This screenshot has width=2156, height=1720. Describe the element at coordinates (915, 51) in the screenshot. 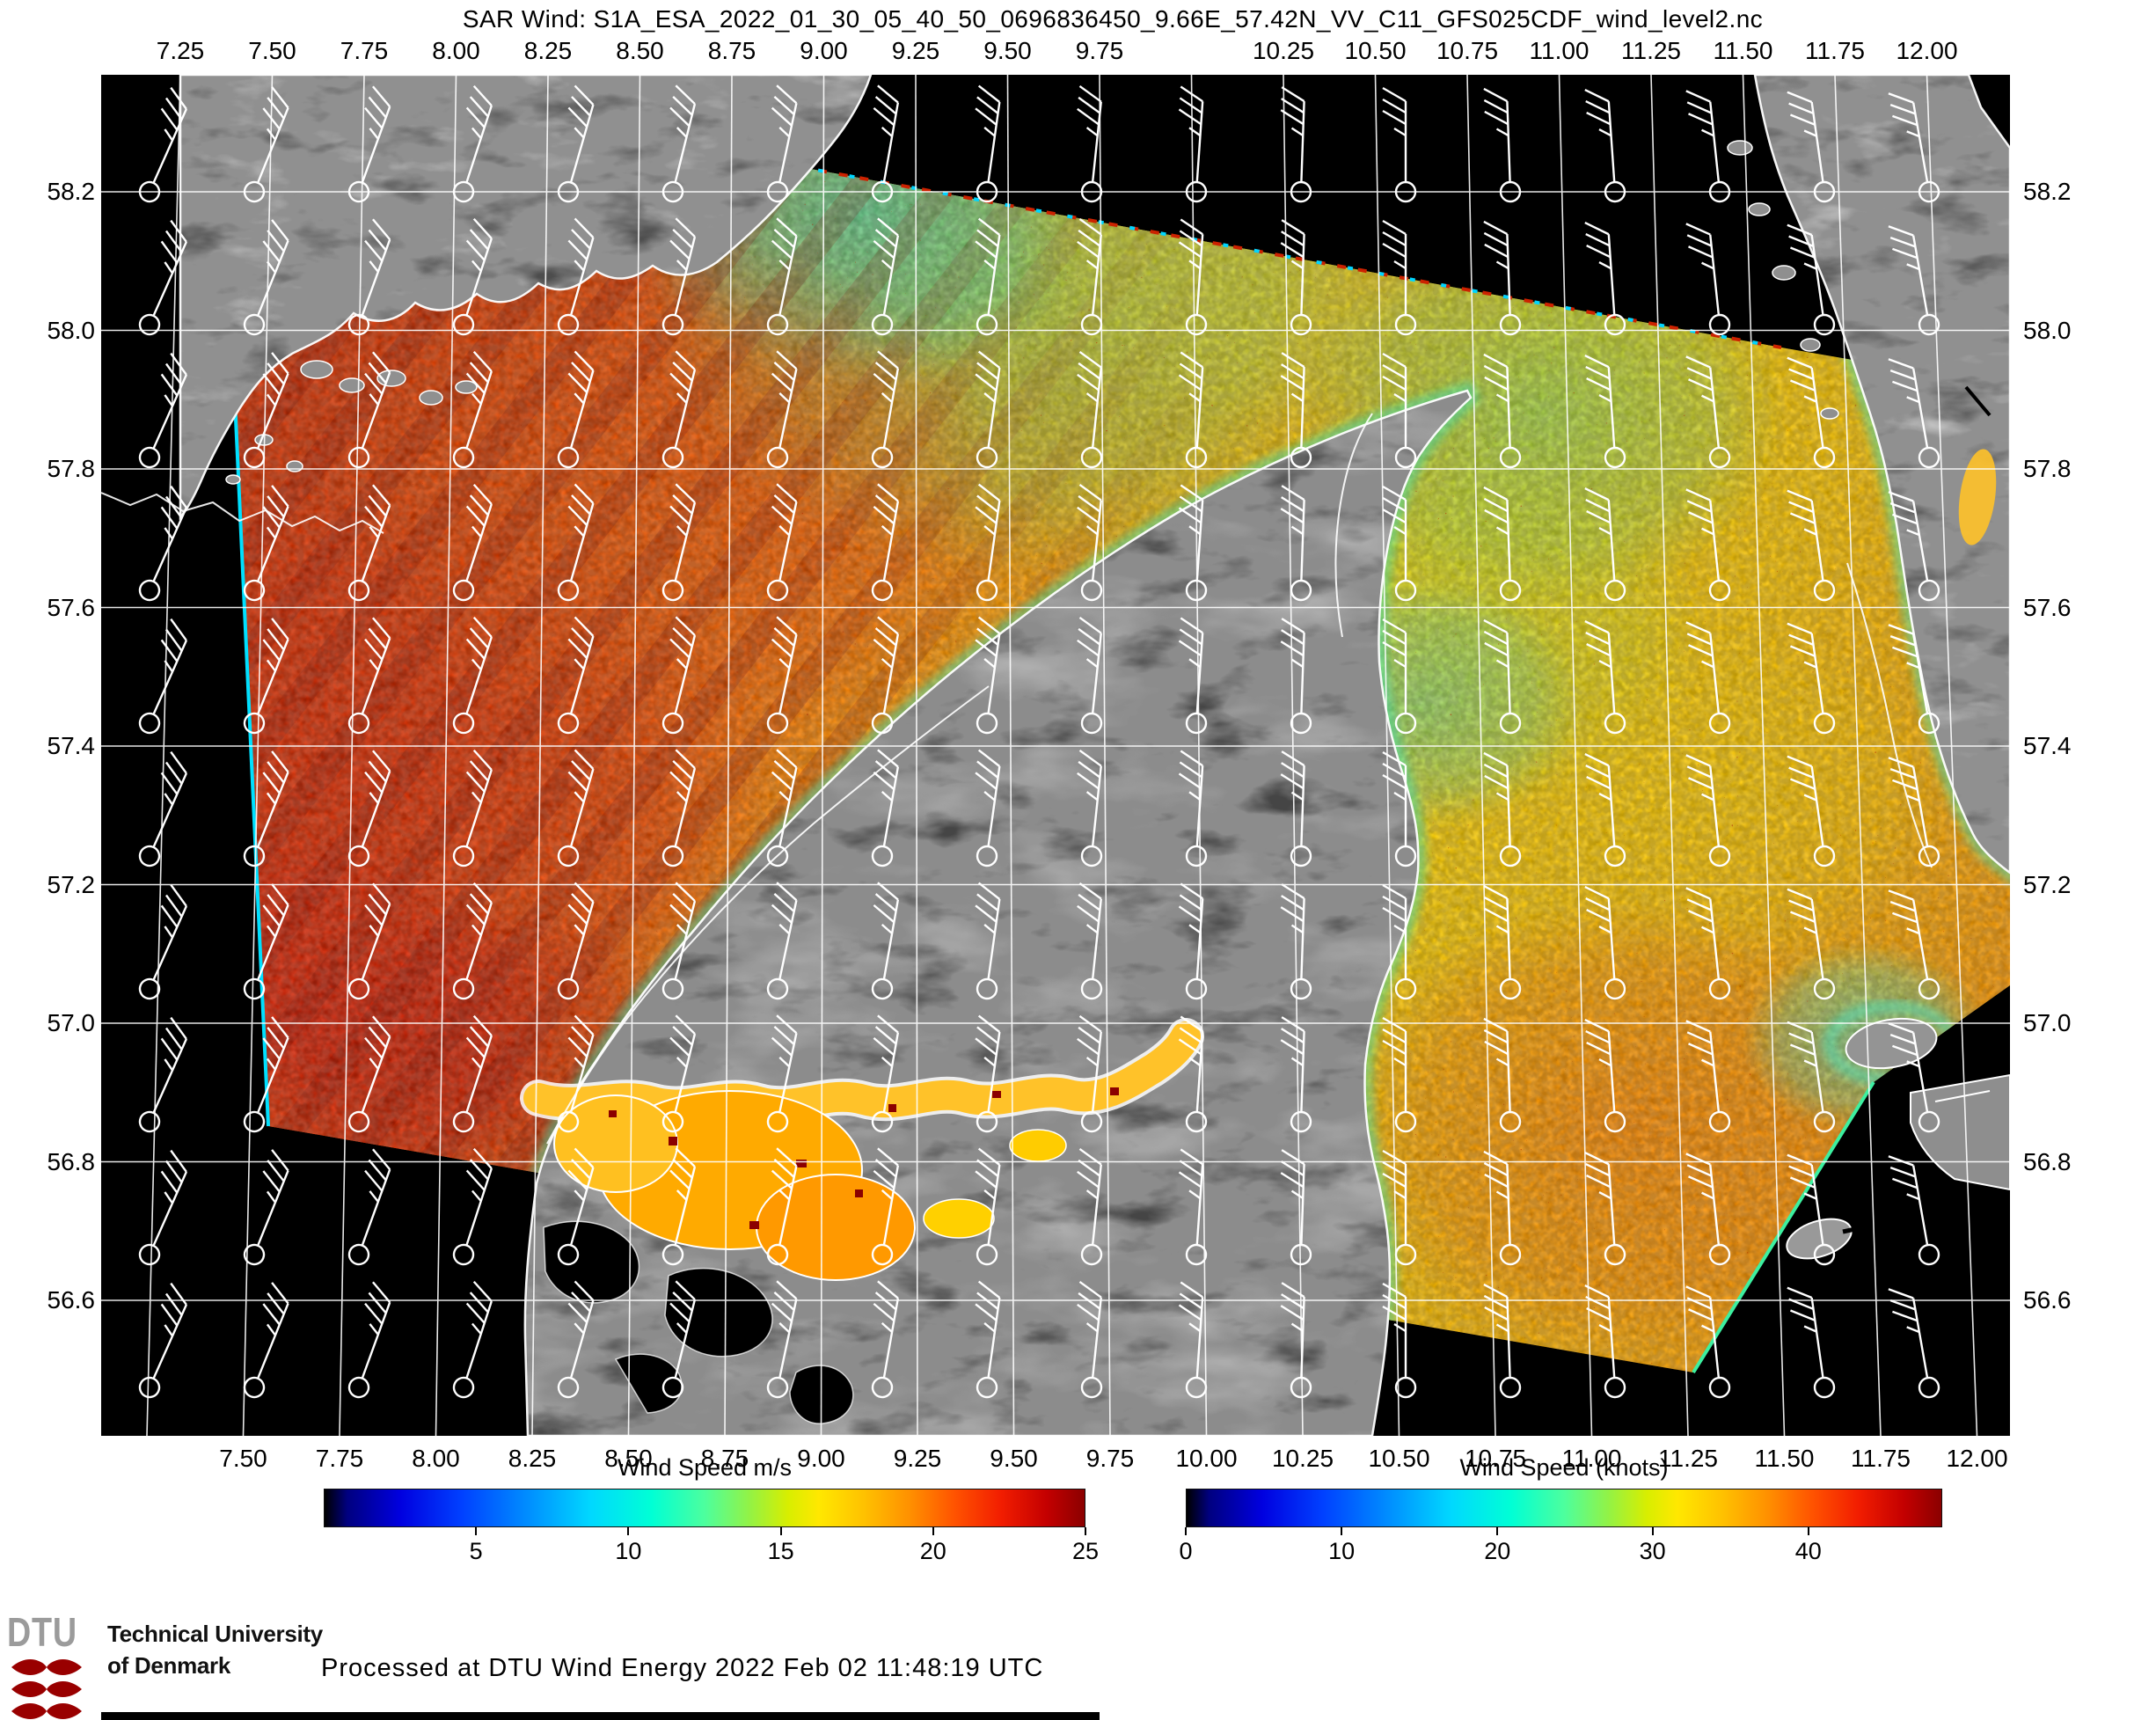

I see `top-lon-tick-label: 9.25` at that location.